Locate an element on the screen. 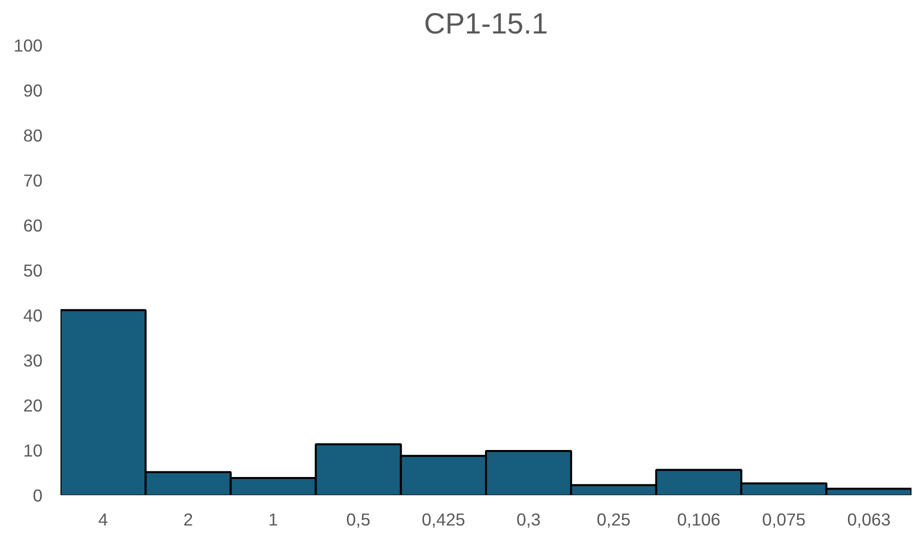 The image size is (913, 535). x-tick-label: 0,25 is located at coordinates (613, 520).